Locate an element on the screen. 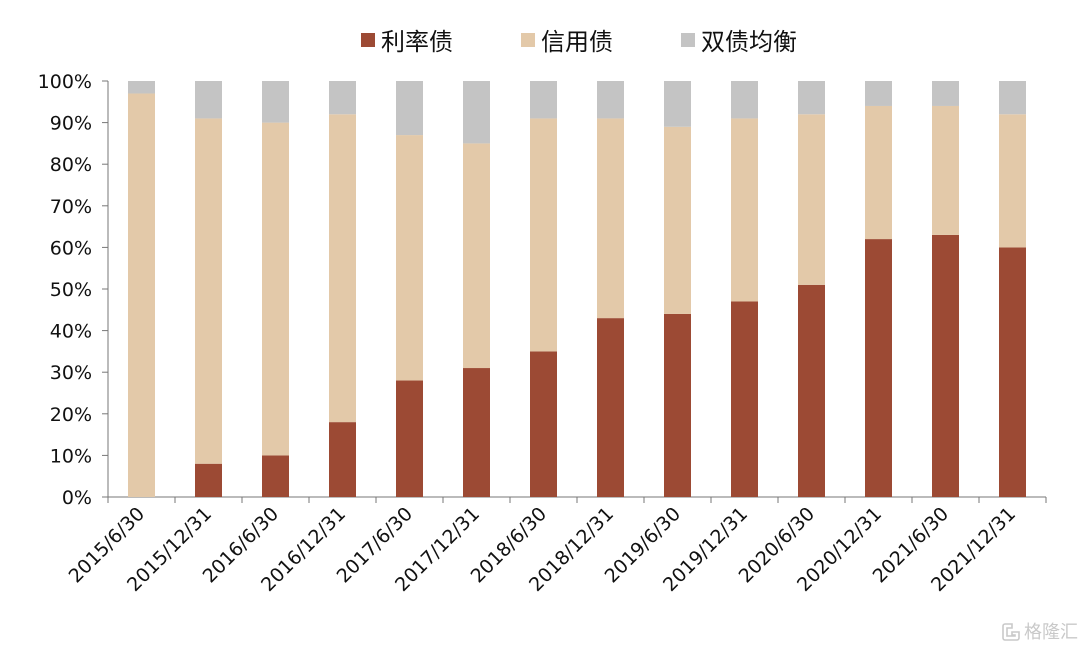  y-tick-label: 20% is located at coordinates (71, 415).